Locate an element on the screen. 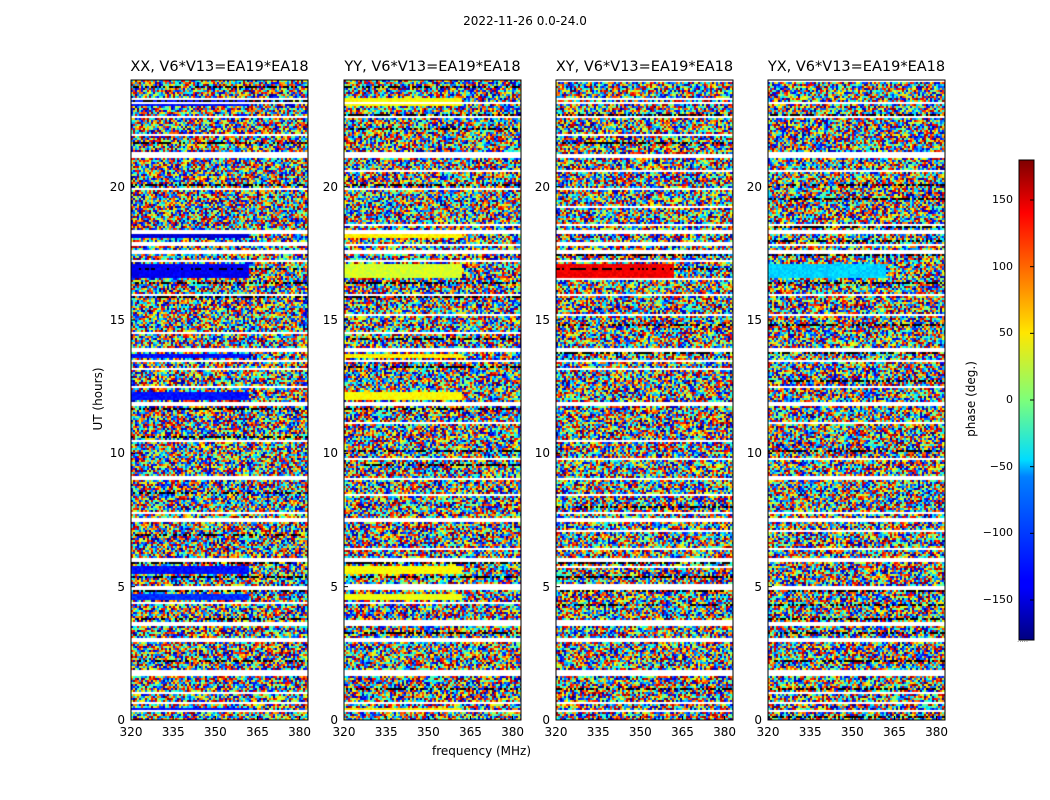 The height and width of the screenshot is (800, 1050). colorbar-tick-label: −50 is located at coordinates (1001, 466).